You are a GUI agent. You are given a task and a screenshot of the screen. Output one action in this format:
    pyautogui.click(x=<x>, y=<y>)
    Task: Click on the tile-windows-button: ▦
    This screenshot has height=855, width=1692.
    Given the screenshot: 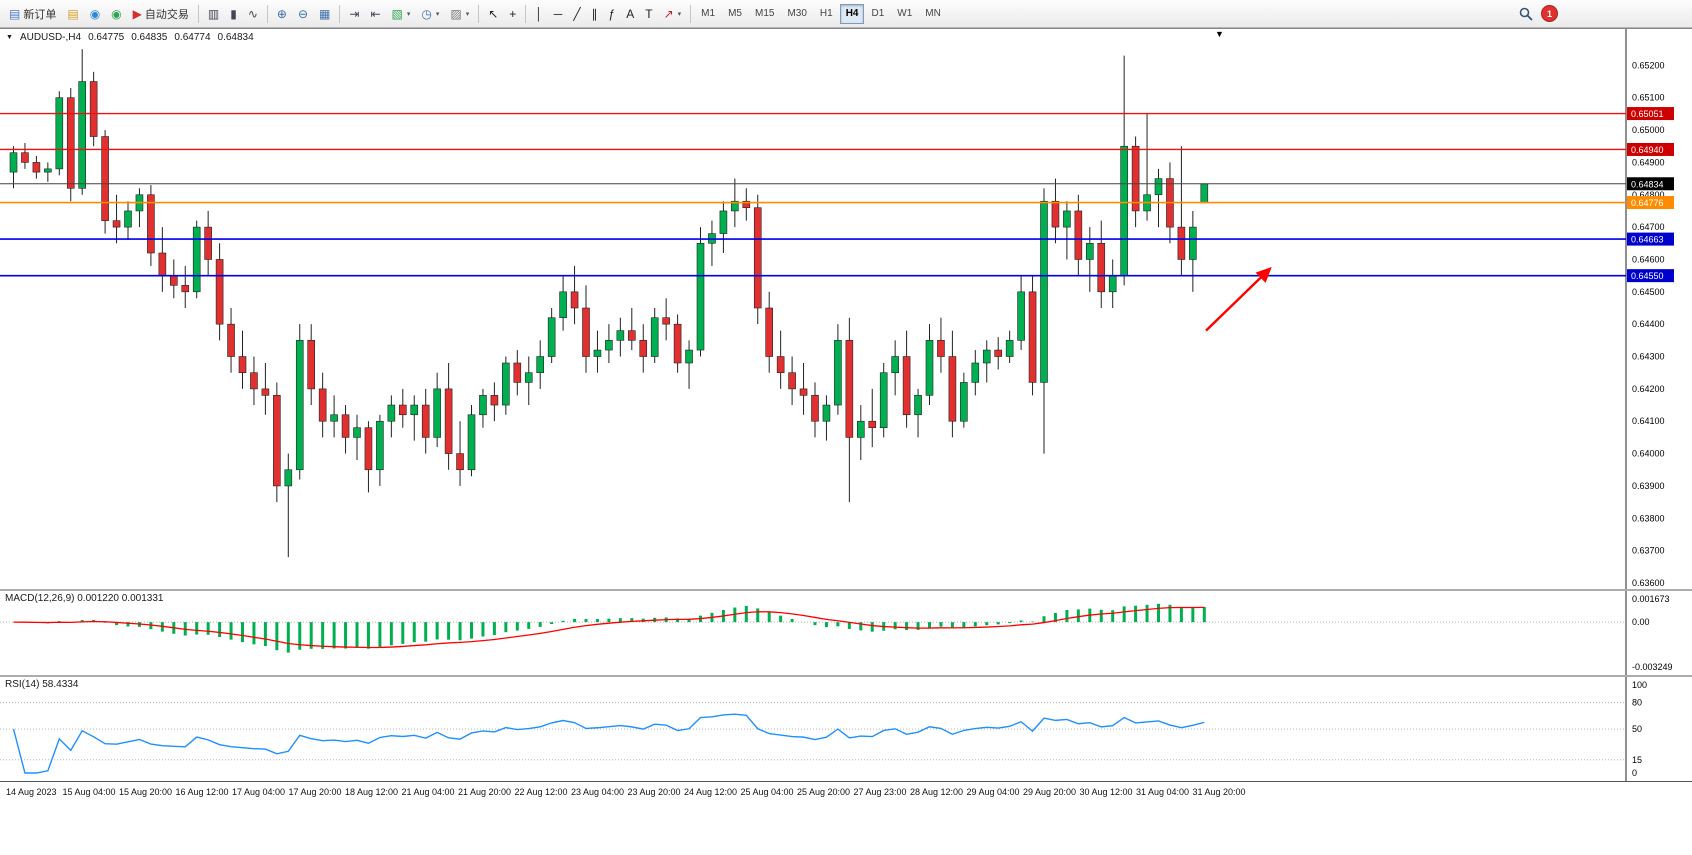 What is the action you would take?
    pyautogui.click(x=324, y=14)
    